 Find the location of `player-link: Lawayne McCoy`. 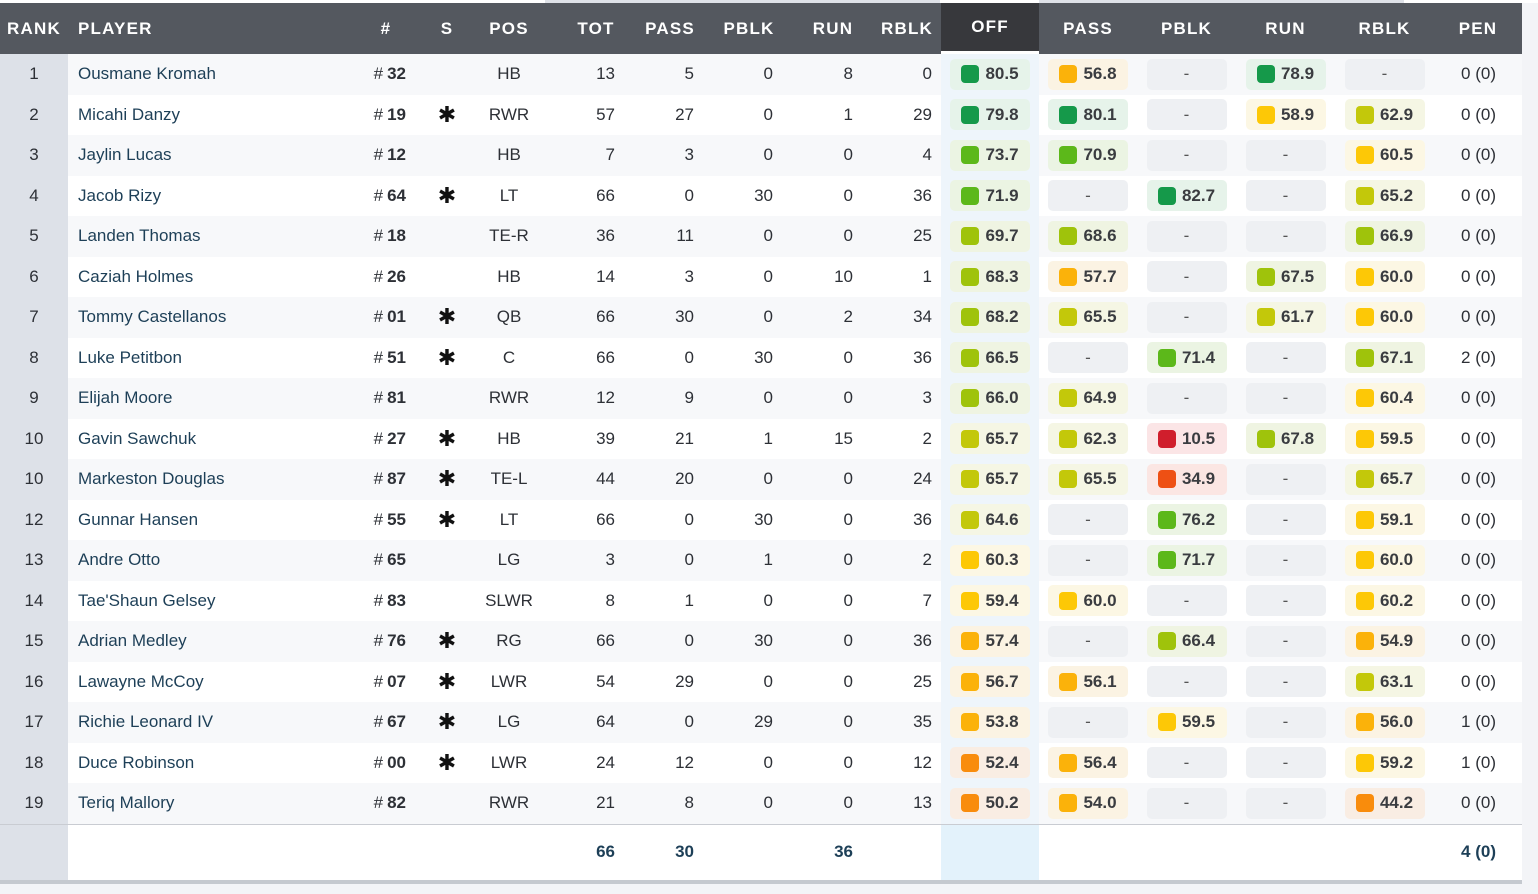

player-link: Lawayne McCoy is located at coordinates (141, 681).